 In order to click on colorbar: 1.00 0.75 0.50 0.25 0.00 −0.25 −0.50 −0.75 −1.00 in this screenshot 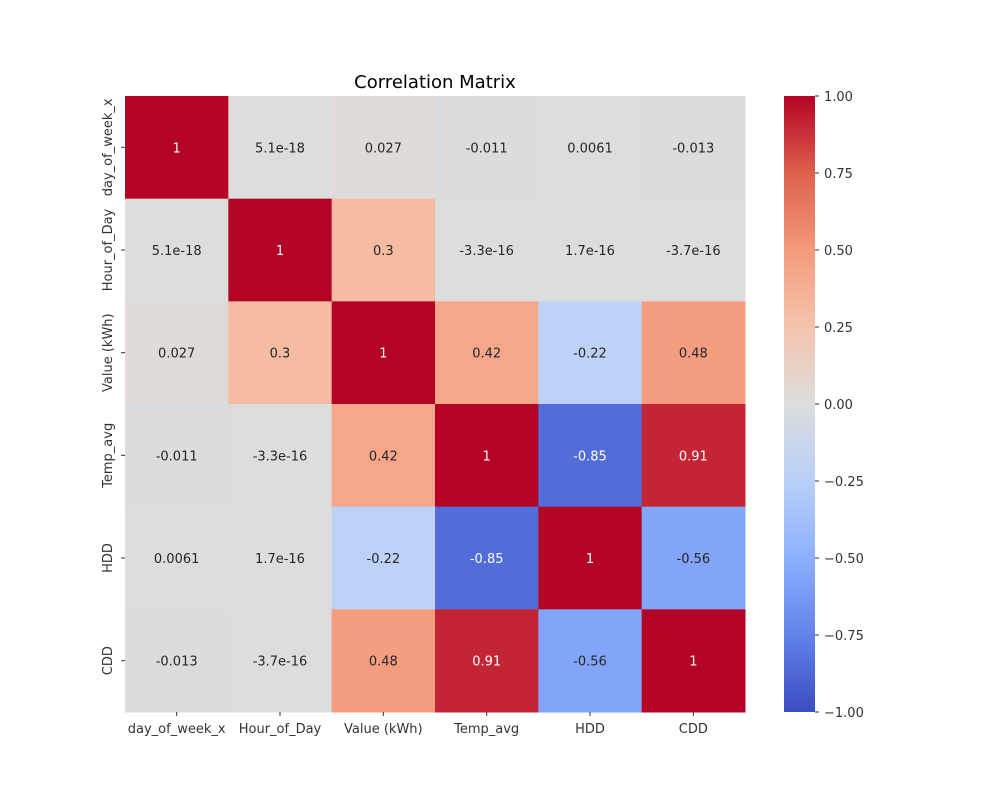, I will do `click(824, 405)`.